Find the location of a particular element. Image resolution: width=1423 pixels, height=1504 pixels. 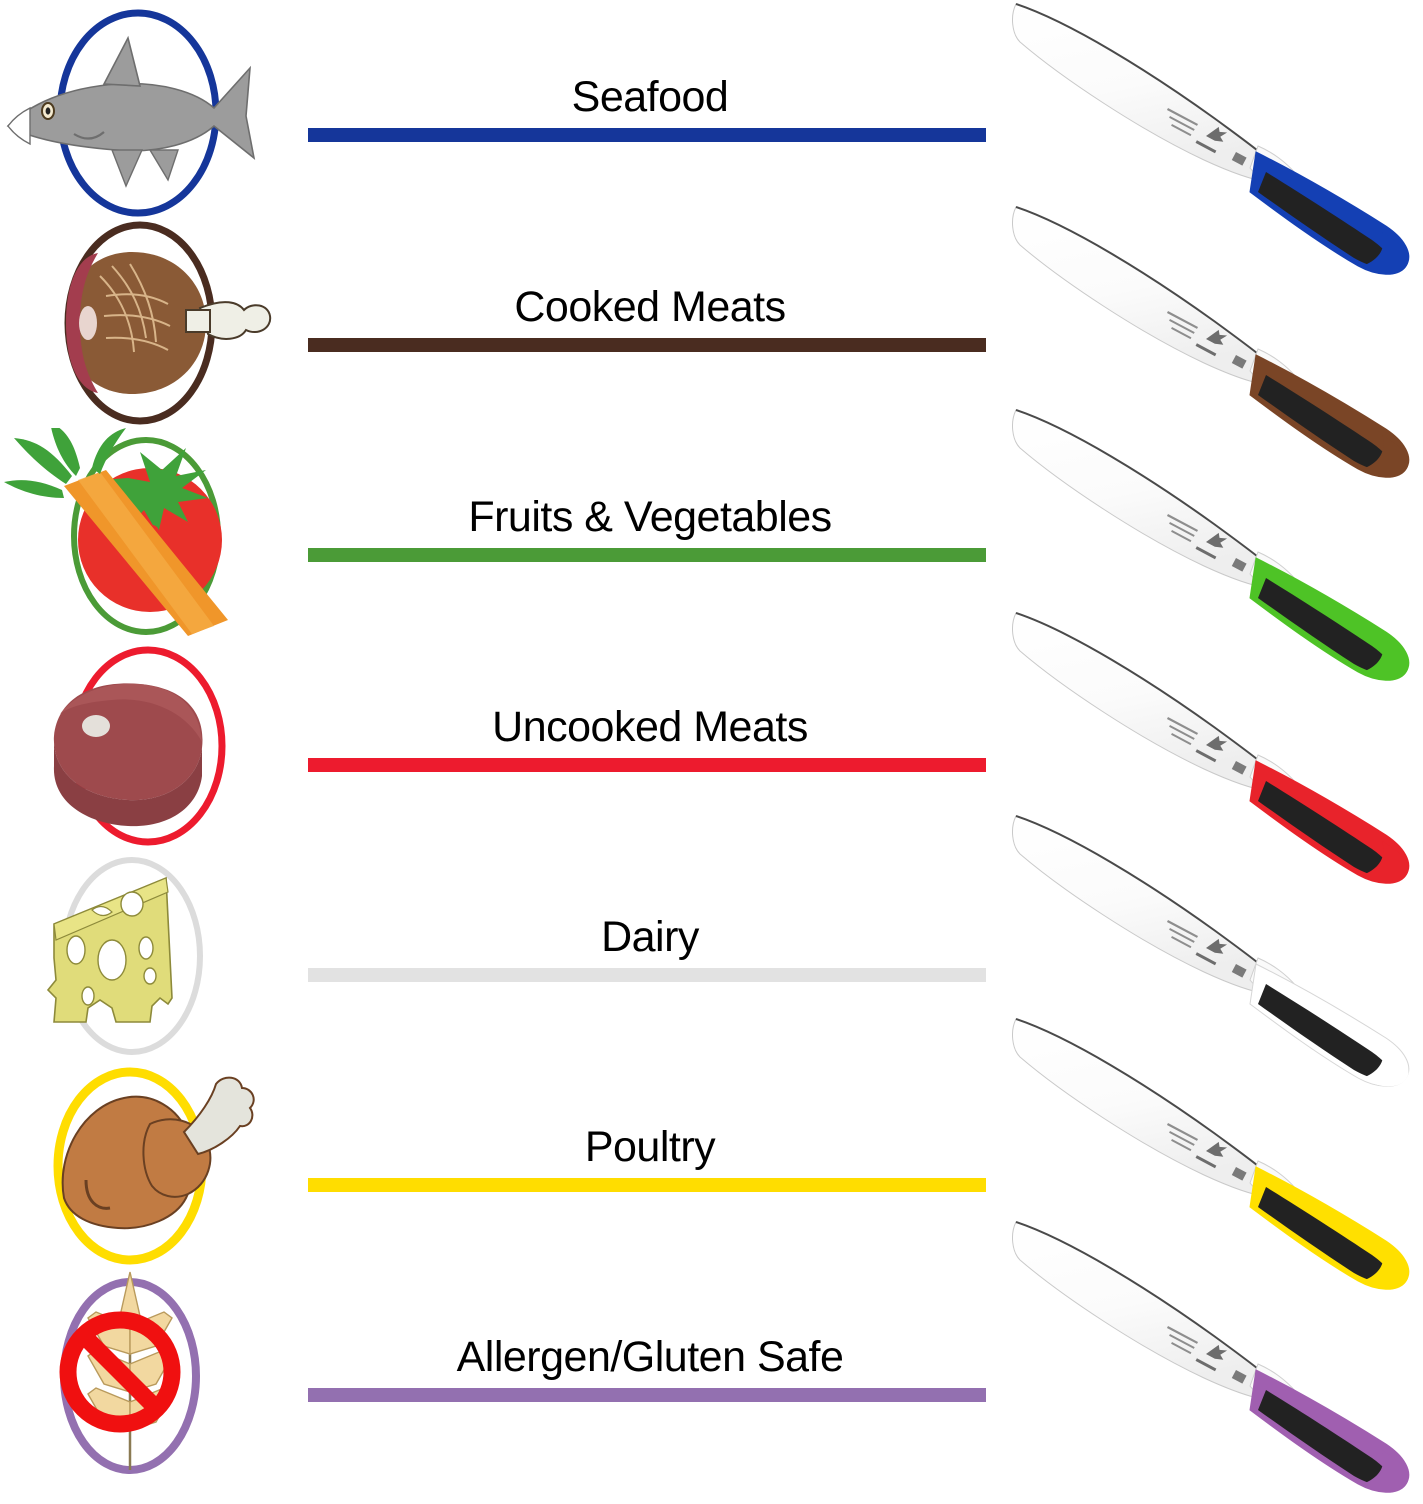

chart-row-cooked-meats: Cooked Meats is located at coordinates (711, 323).